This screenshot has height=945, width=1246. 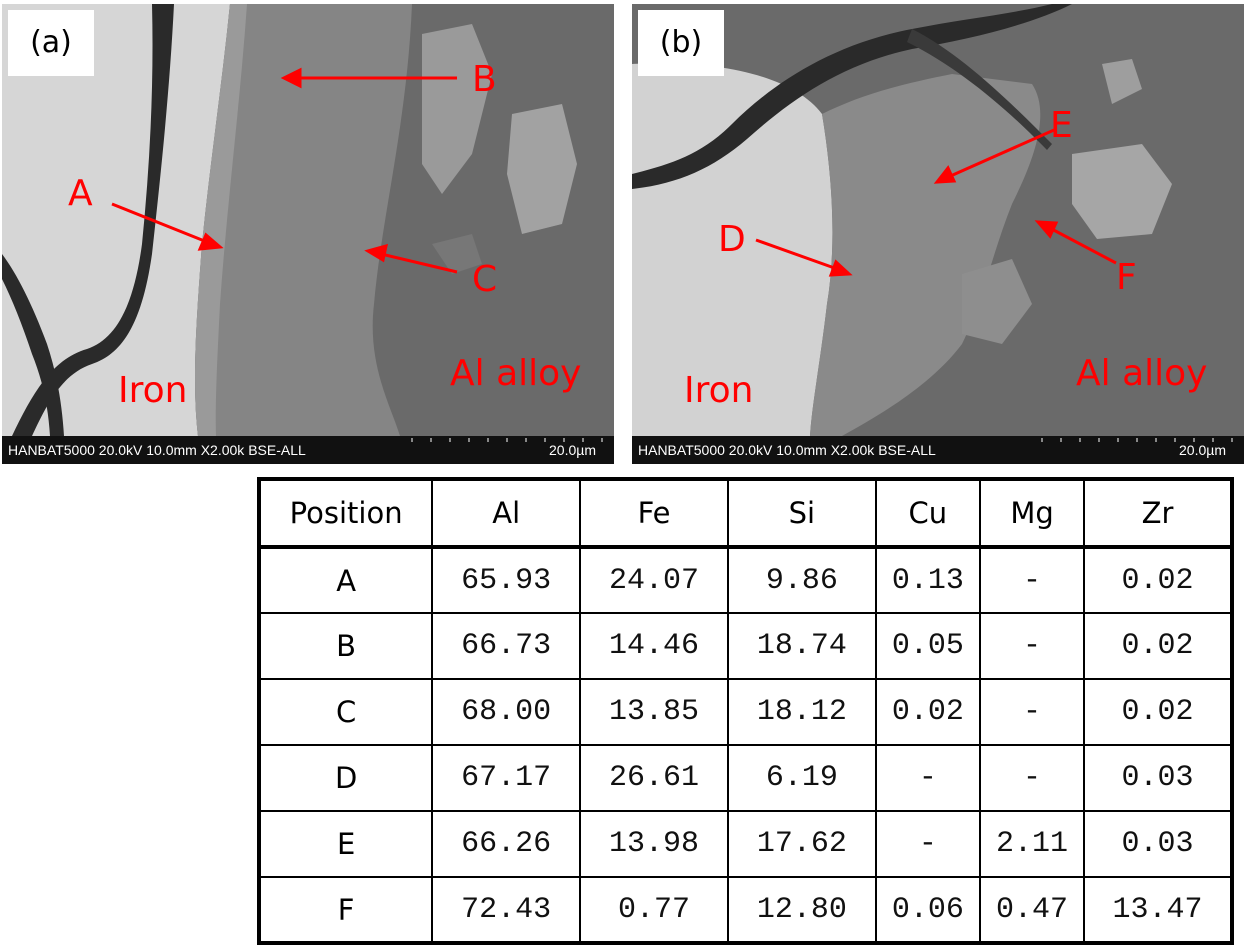 I want to click on table-cell-position: B, so click(x=345, y=646).